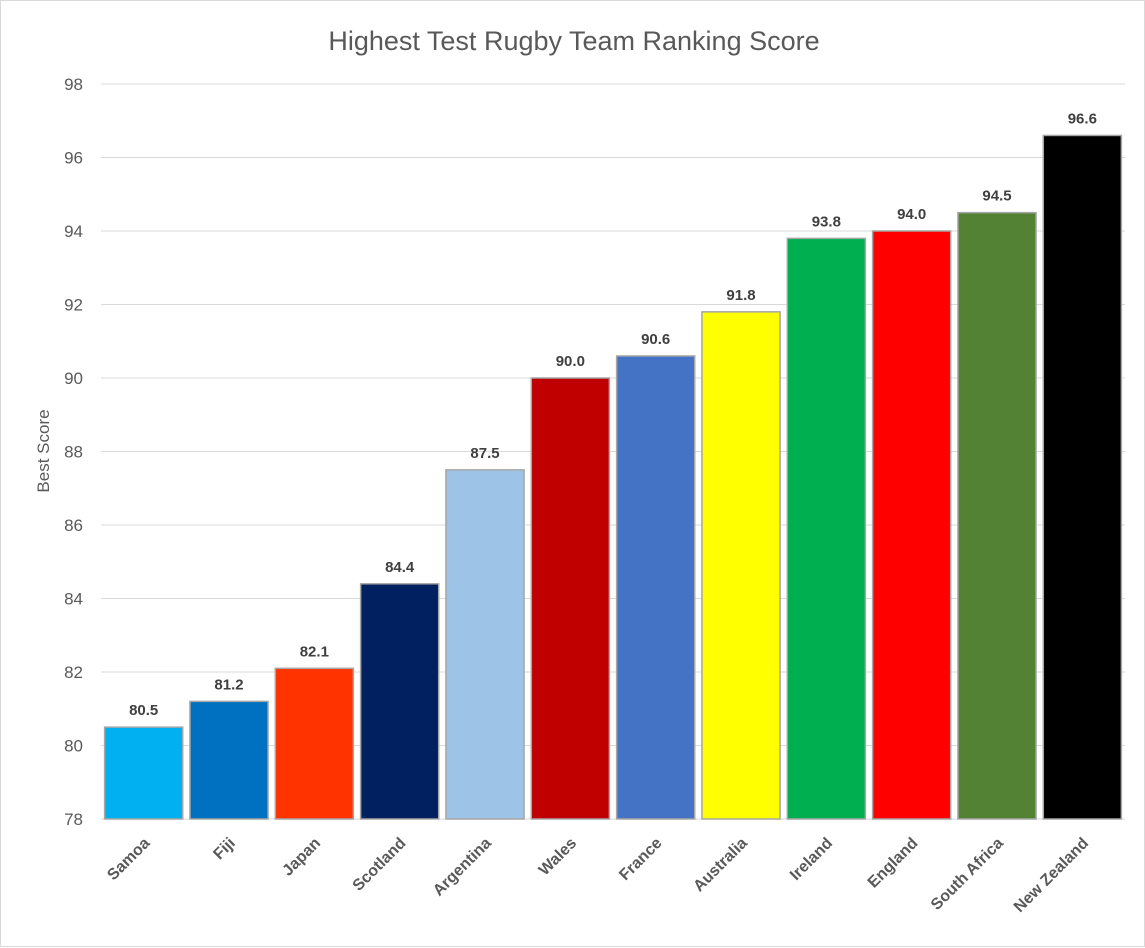 This screenshot has width=1145, height=948. I want to click on y-tick-label: 80, so click(73, 746).